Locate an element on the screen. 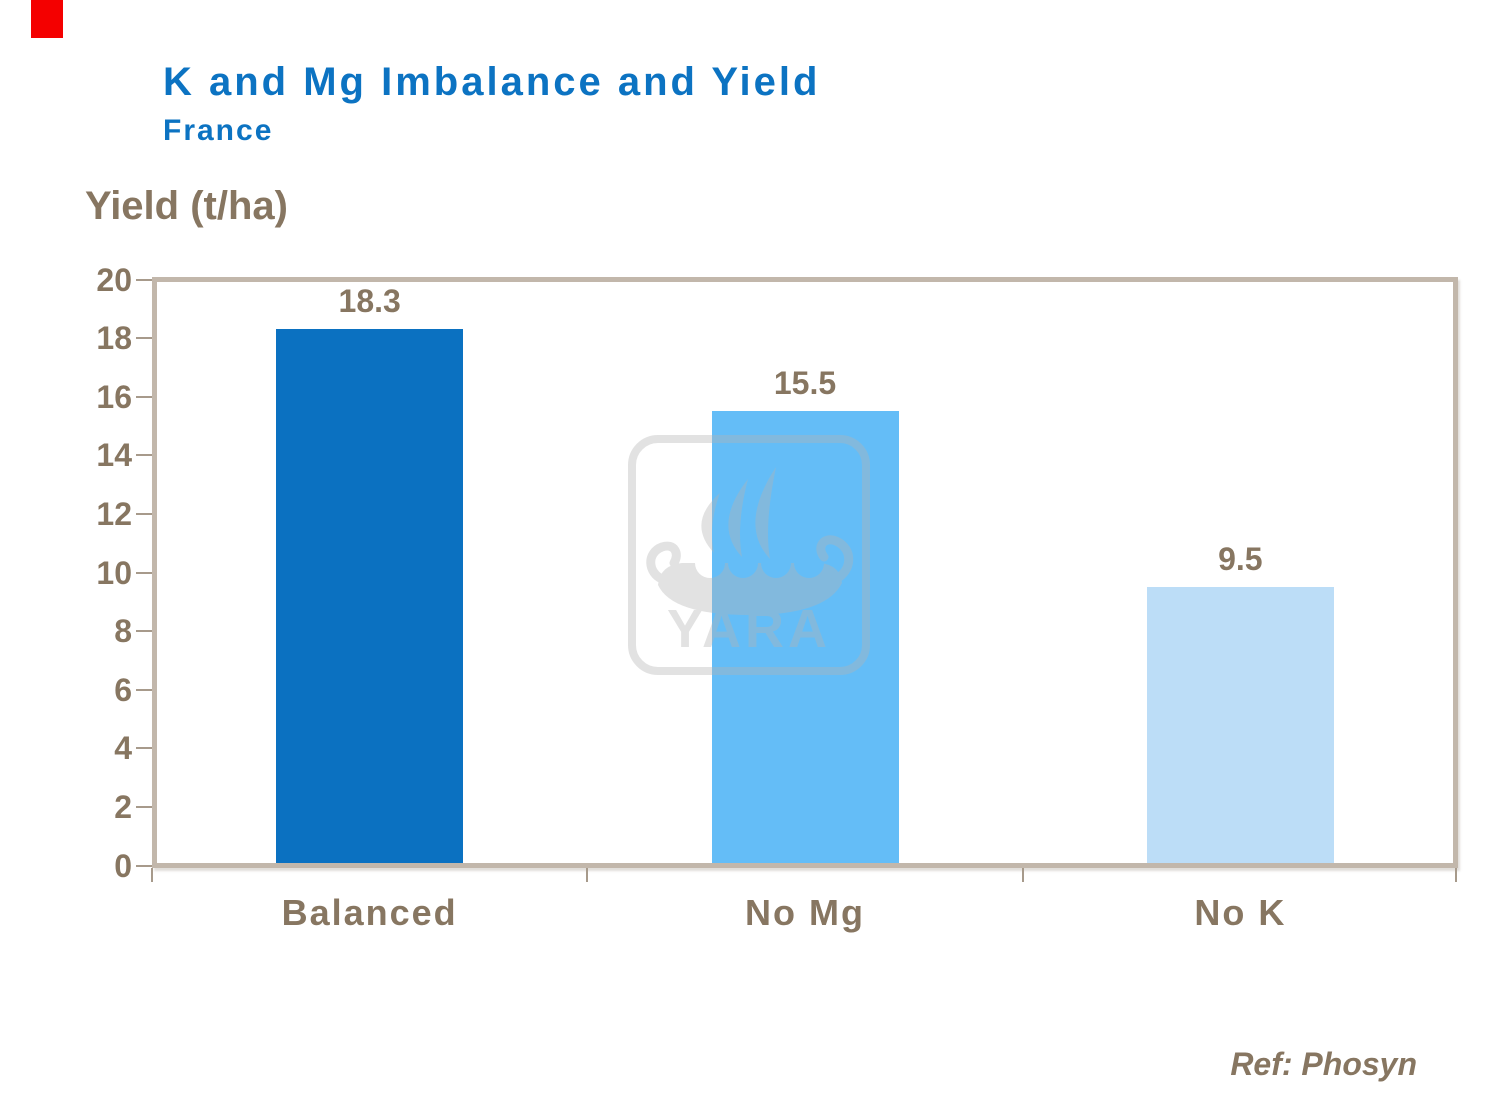 The height and width of the screenshot is (1110, 1497). bar-value-label: 15.5 is located at coordinates (805, 383).